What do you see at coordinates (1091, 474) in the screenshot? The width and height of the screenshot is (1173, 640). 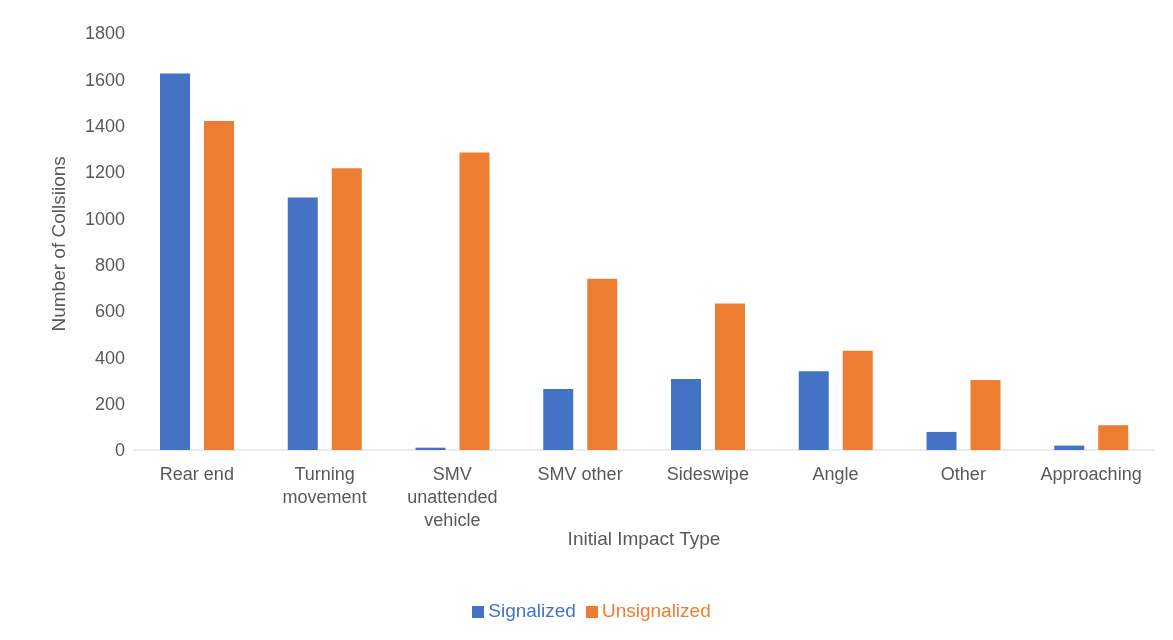 I see `x-tick-label: Approaching` at bounding box center [1091, 474].